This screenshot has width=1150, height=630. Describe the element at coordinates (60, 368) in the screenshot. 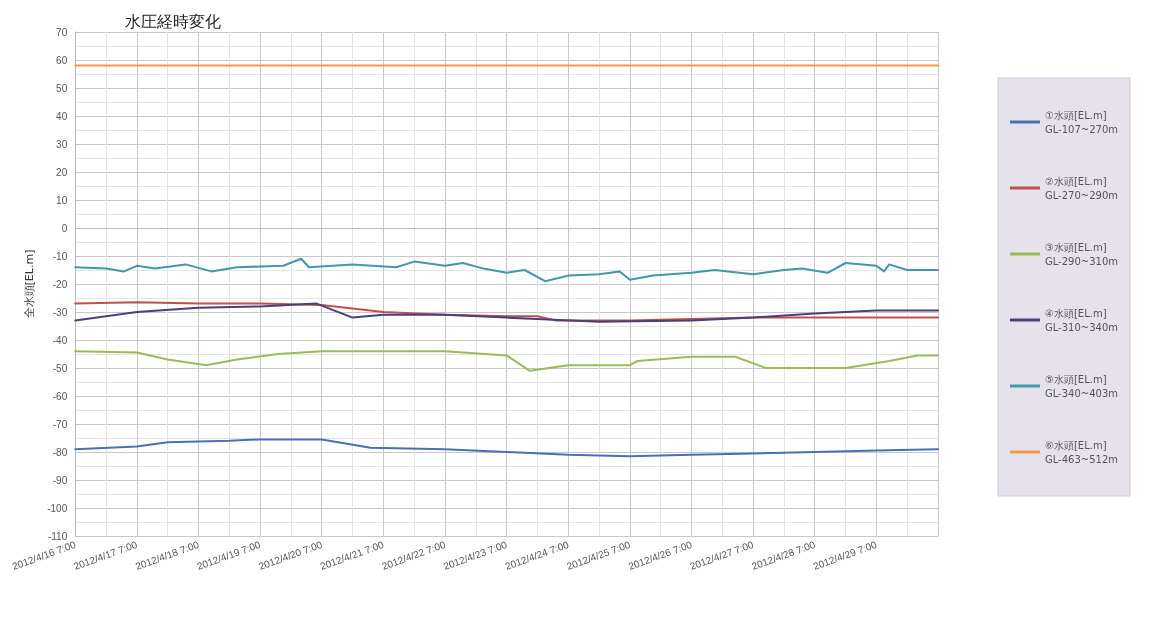

I see `y-tick-label: -50` at that location.